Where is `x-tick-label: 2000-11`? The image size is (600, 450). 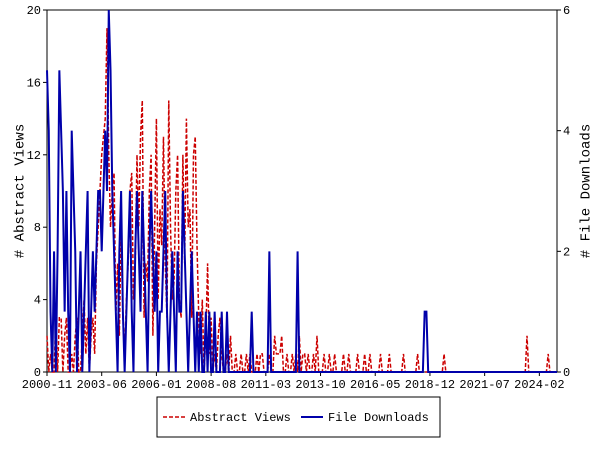 x-tick-label: 2000-11 is located at coordinates (47, 385).